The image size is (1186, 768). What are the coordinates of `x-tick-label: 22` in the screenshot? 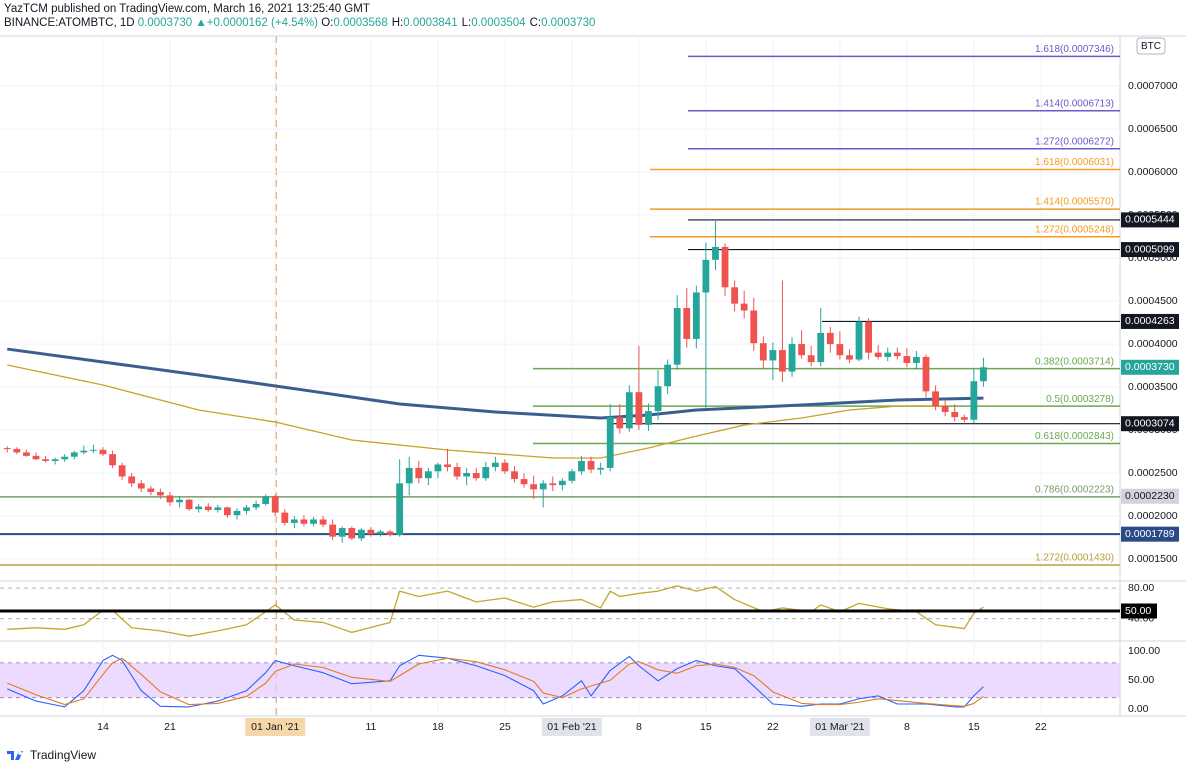 It's located at (773, 727).